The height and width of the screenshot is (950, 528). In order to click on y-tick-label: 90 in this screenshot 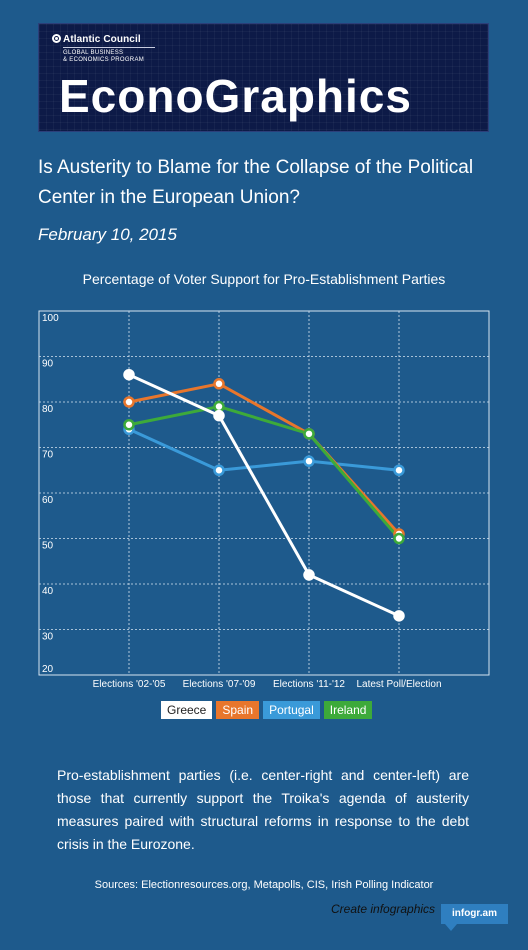, I will do `click(48, 364)`.